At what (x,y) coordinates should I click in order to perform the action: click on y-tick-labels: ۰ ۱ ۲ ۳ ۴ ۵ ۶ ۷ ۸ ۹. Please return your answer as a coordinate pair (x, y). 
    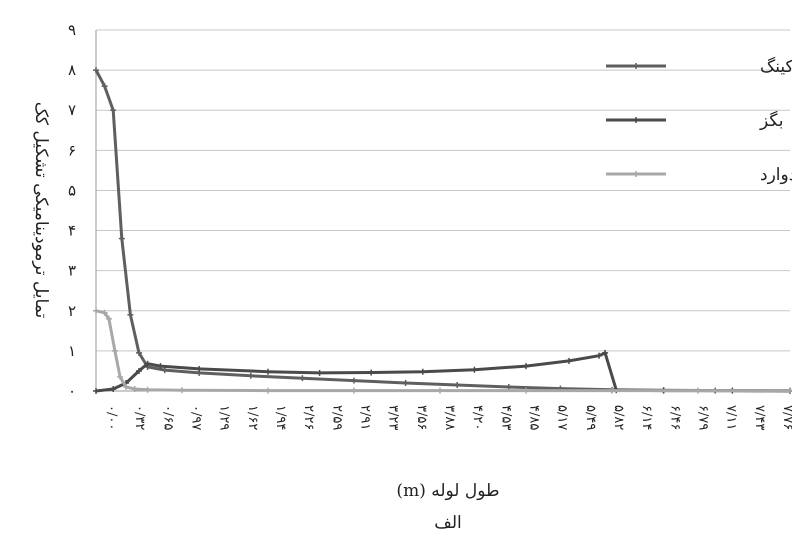
    Looking at the image, I should click on (72, 210).